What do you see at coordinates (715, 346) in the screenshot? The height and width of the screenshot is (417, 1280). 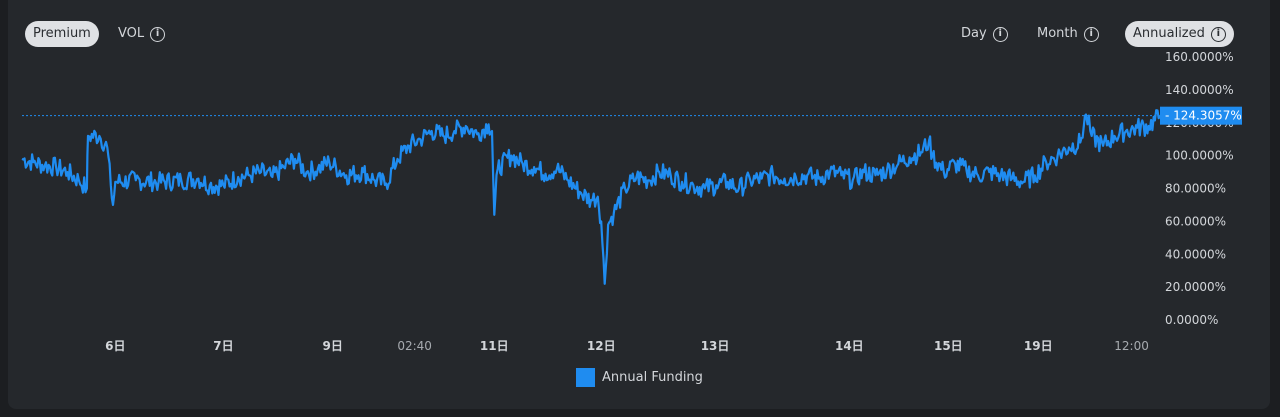 I see `x-tick-label: 13日` at bounding box center [715, 346].